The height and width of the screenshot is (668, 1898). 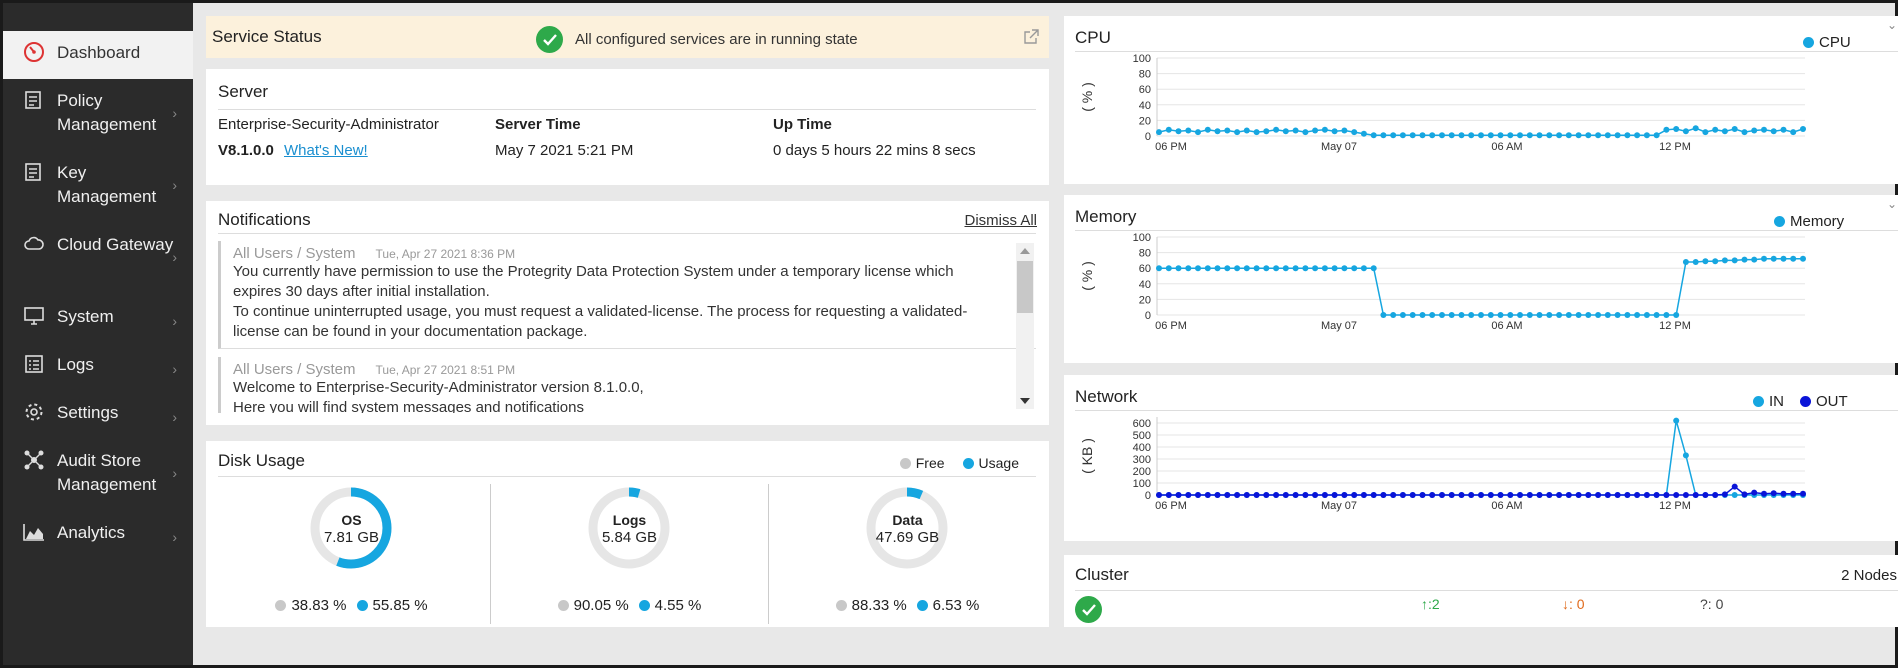 What do you see at coordinates (1000, 220) in the screenshot?
I see `dismiss-all-link: Dismiss All` at bounding box center [1000, 220].